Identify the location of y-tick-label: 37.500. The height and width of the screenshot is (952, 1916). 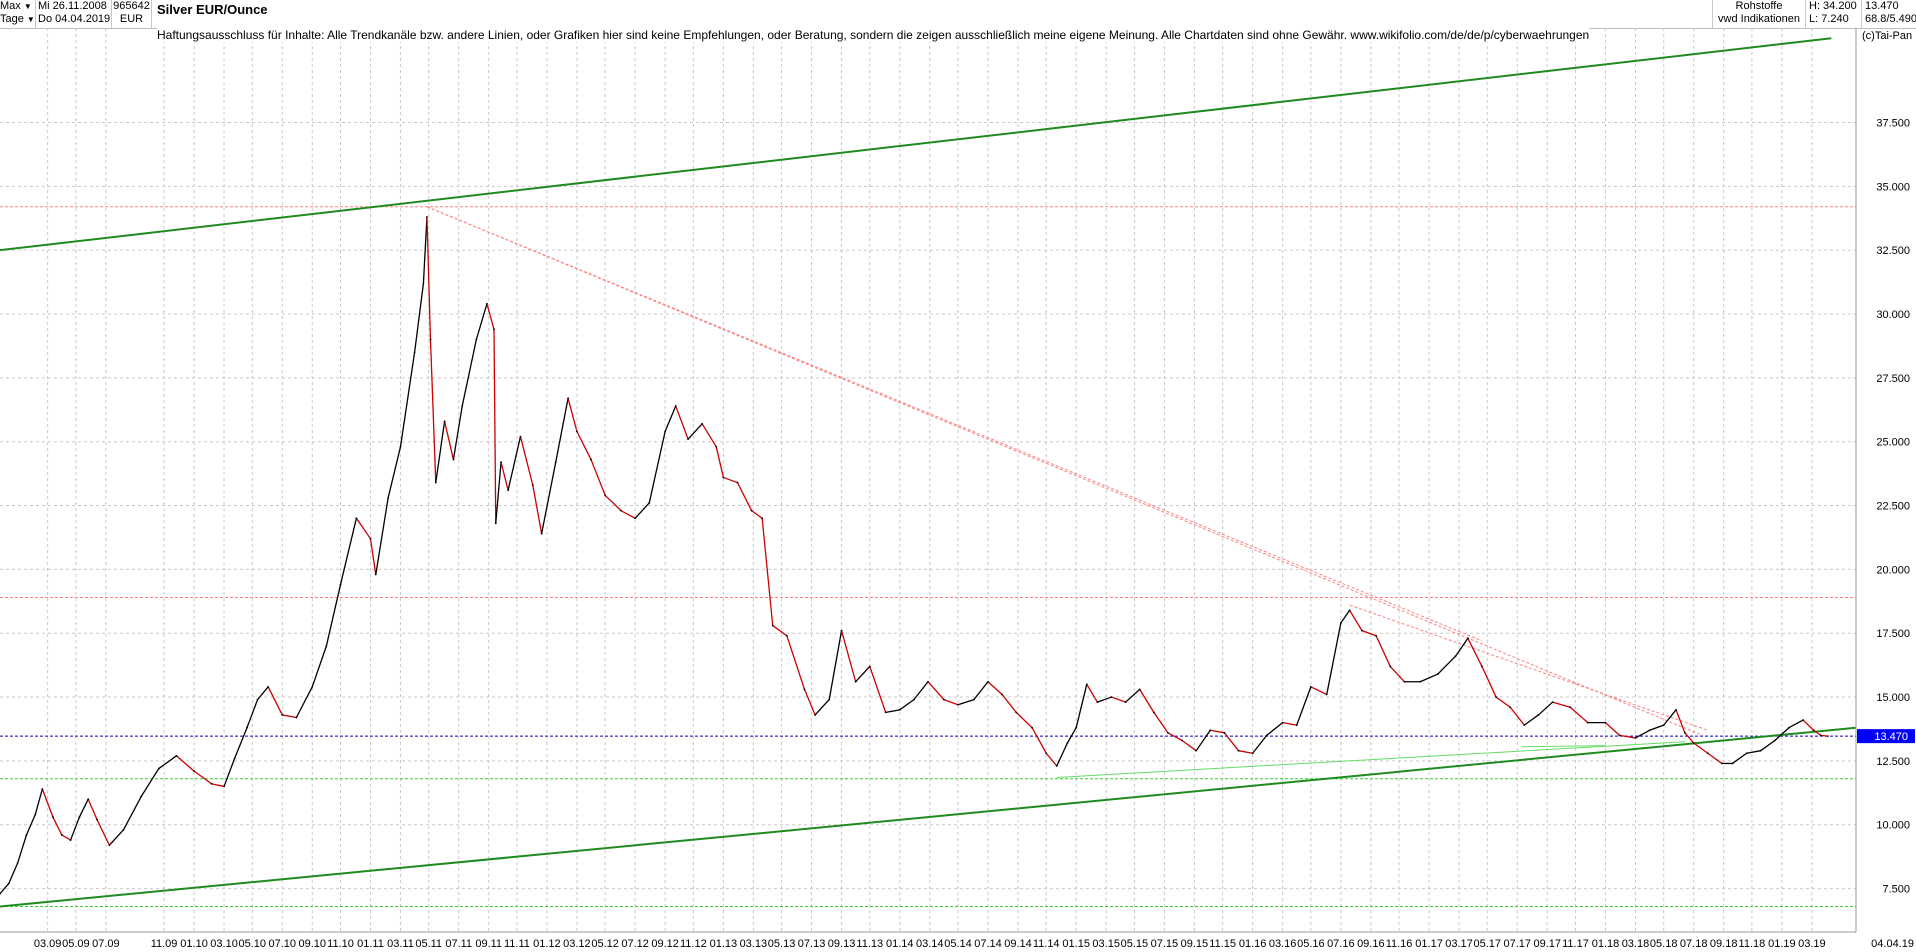
(1893, 123).